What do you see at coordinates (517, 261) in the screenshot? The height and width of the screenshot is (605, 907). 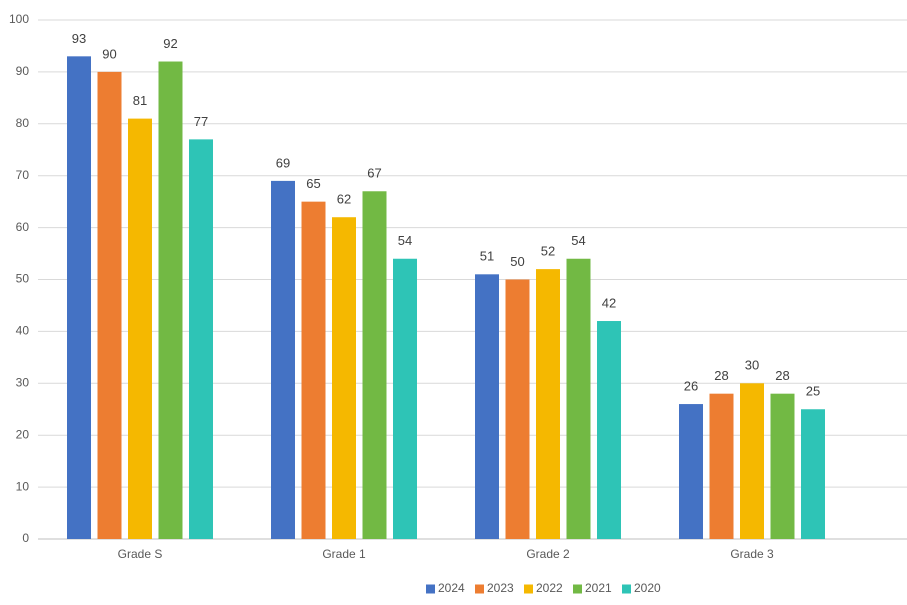 I see `data-label: 50` at bounding box center [517, 261].